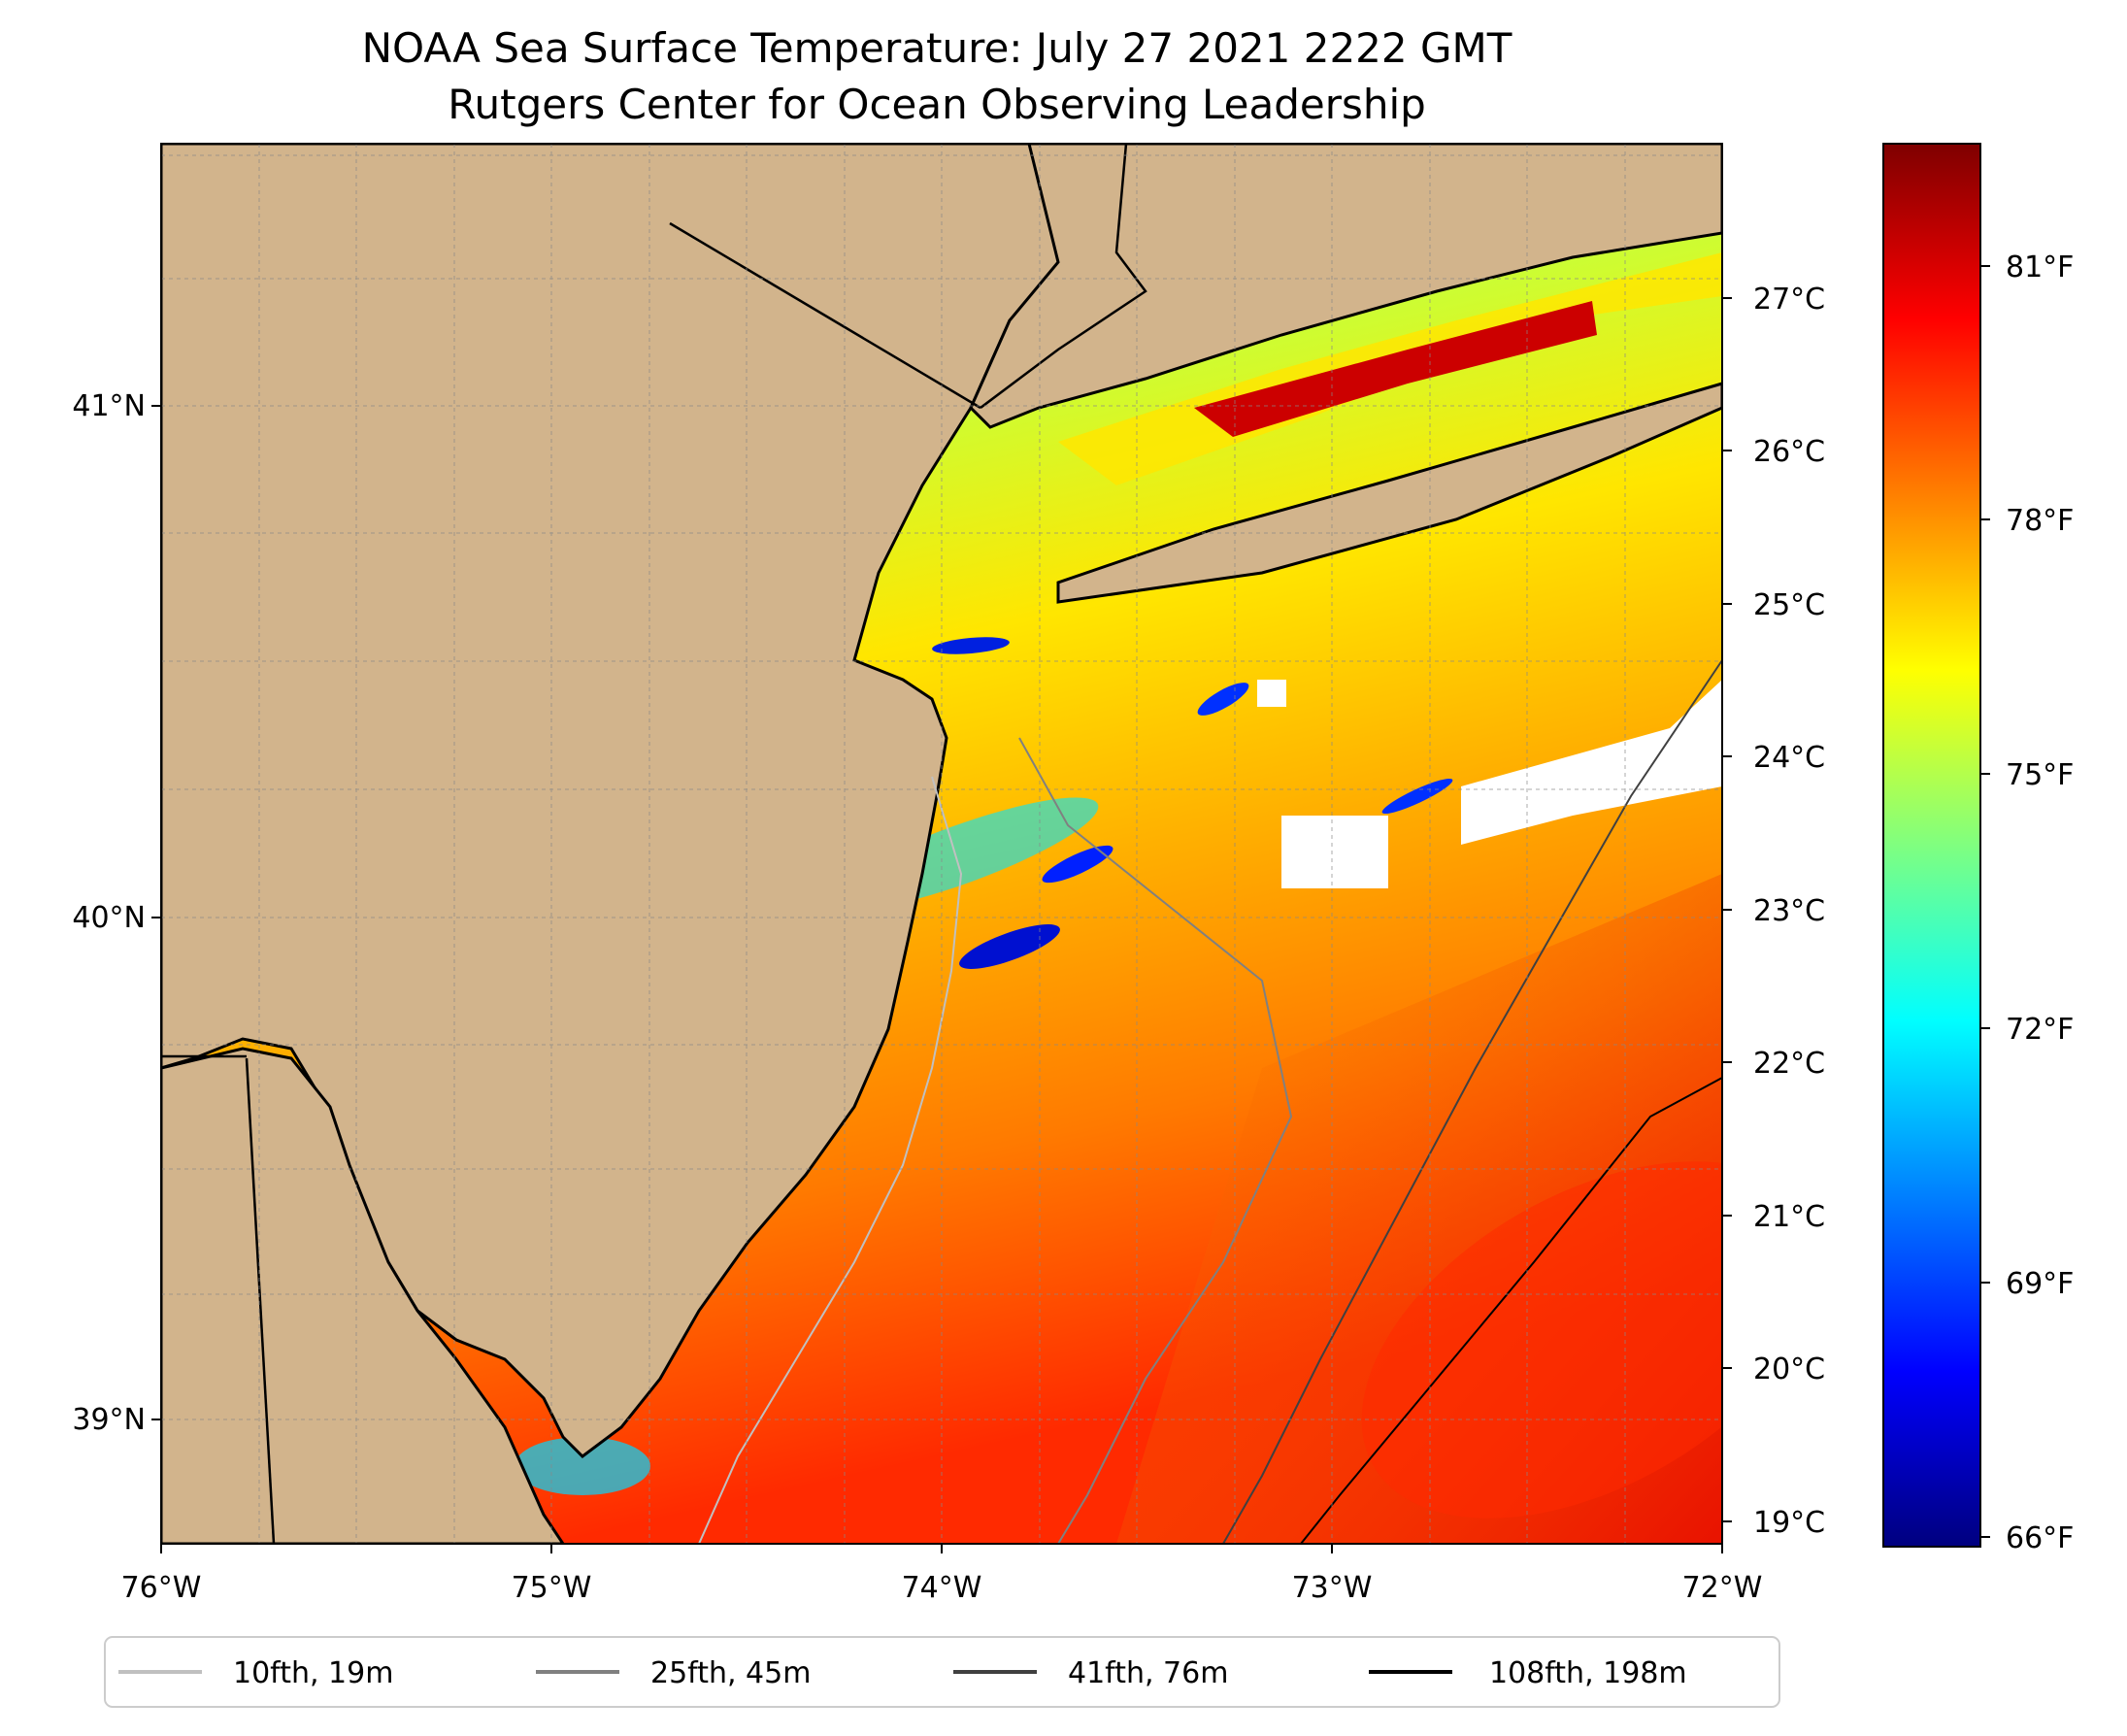 This screenshot has width=2127, height=1736. I want to click on legend-label: 10fth, 19m, so click(313, 1673).